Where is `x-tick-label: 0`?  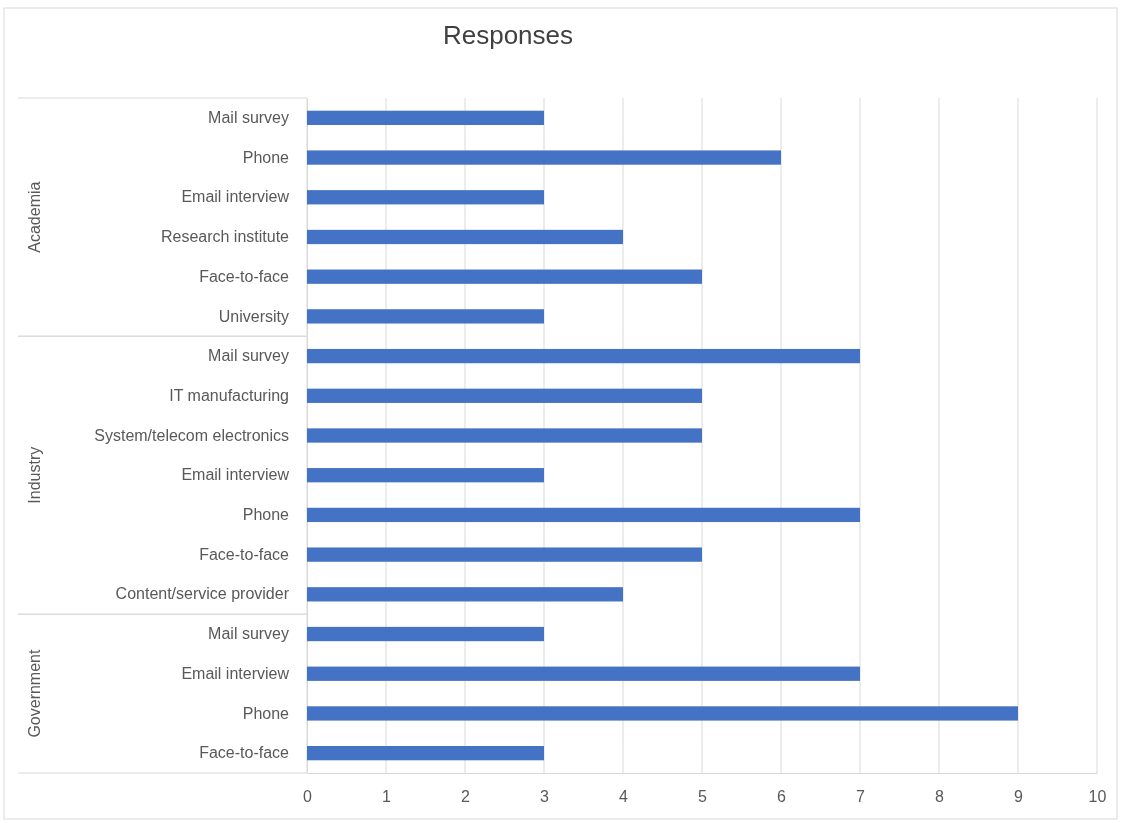
x-tick-label: 0 is located at coordinates (308, 797).